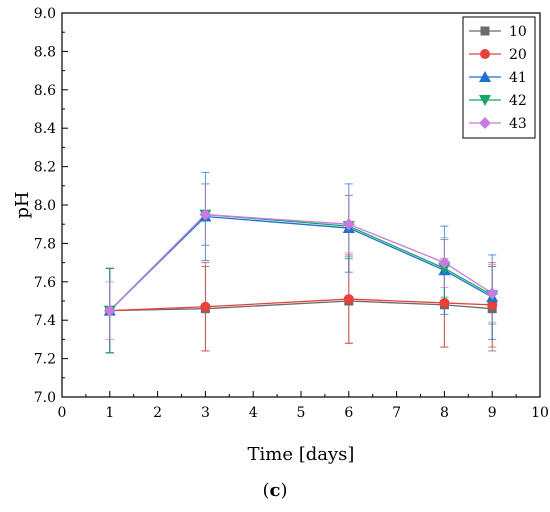 This screenshot has width=550, height=512. I want to click on legend-label: 20, so click(518, 55).